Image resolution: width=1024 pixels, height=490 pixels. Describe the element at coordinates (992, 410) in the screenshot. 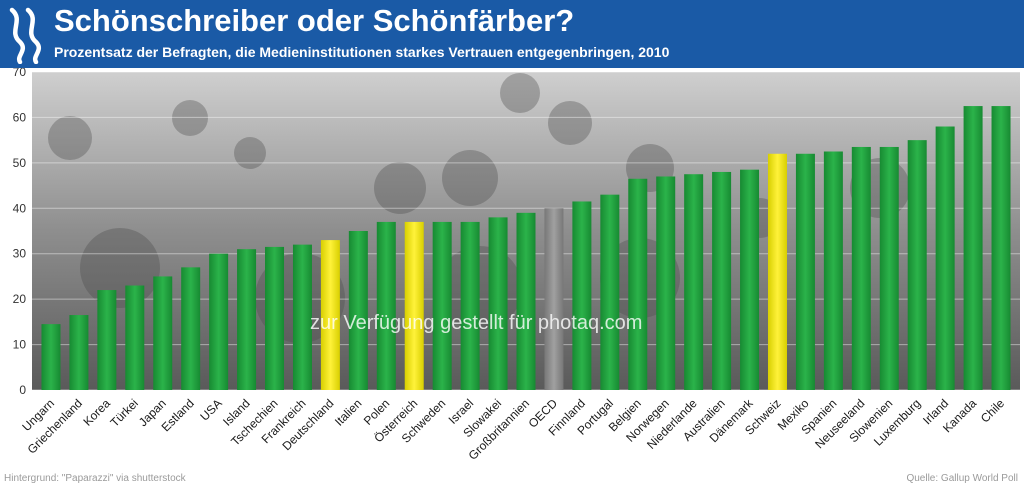

I see `x-tick-label: Chile` at that location.